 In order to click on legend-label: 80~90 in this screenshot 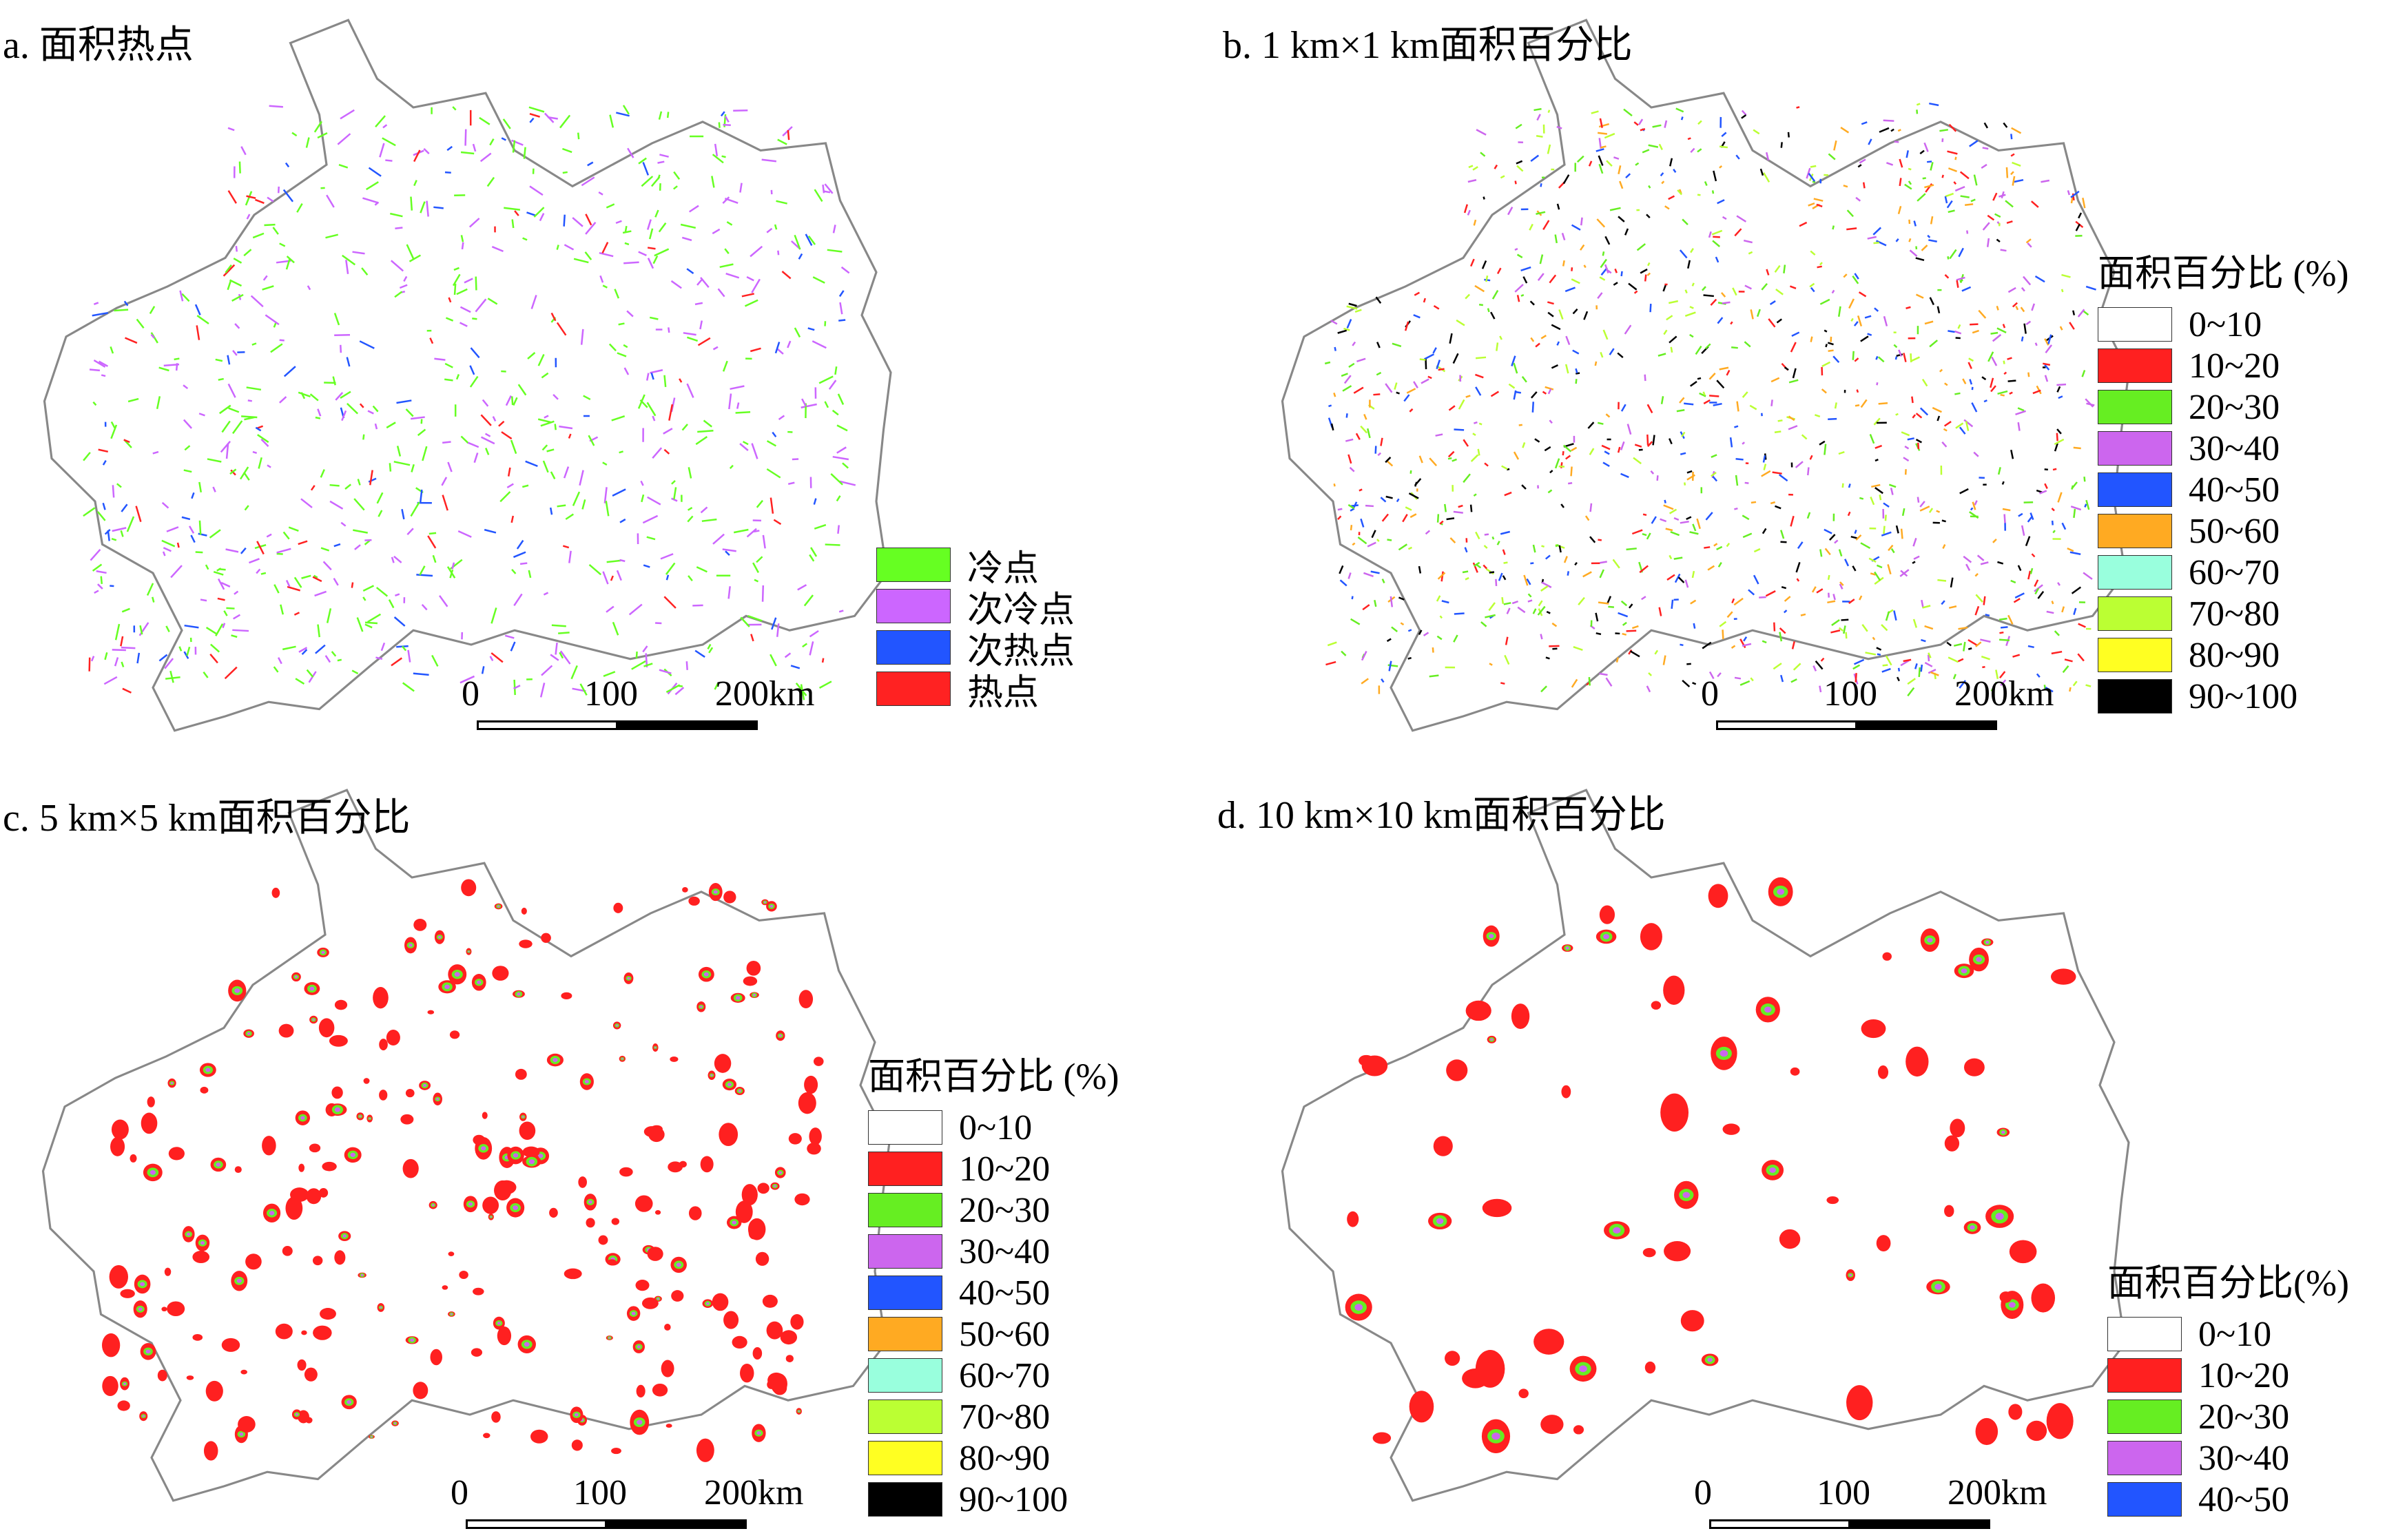, I will do `click(2234, 655)`.